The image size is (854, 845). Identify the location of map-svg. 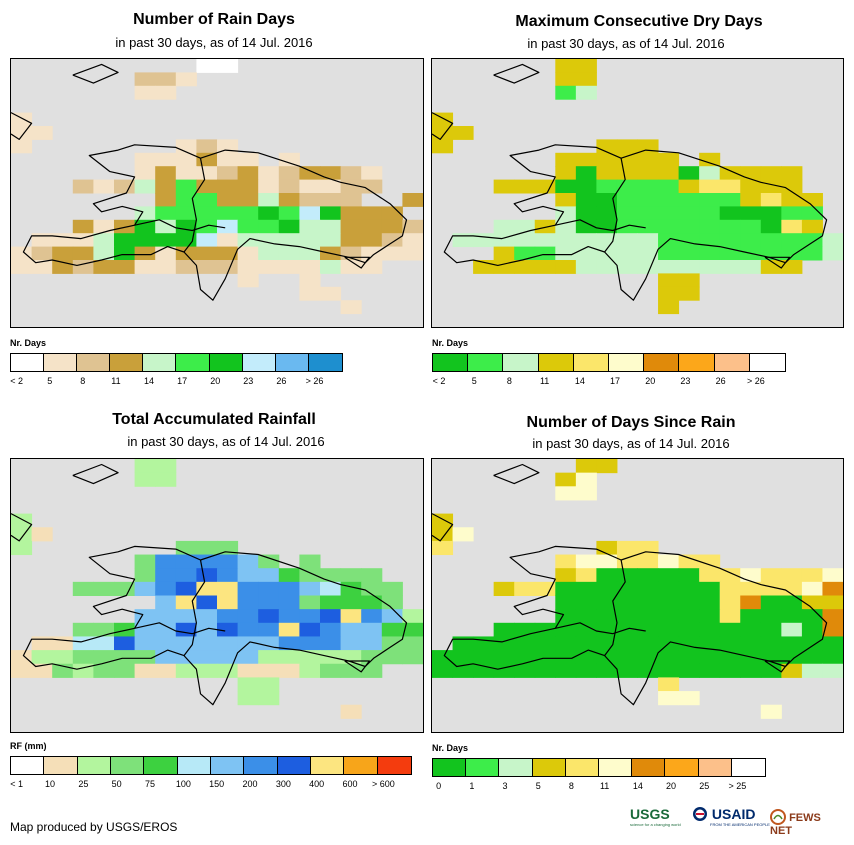
(217, 589).